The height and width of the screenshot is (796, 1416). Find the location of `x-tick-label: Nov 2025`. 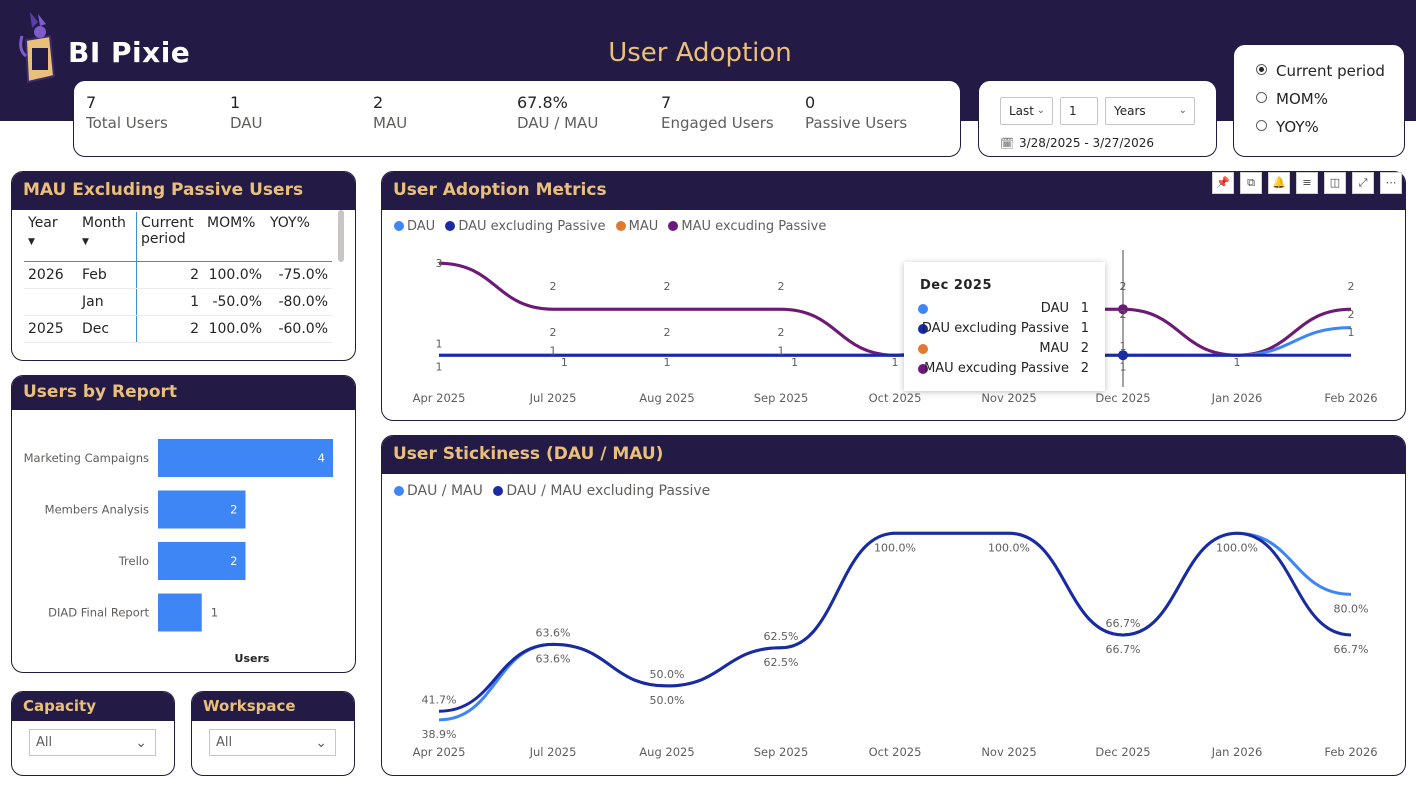

x-tick-label: Nov 2025 is located at coordinates (1008, 752).